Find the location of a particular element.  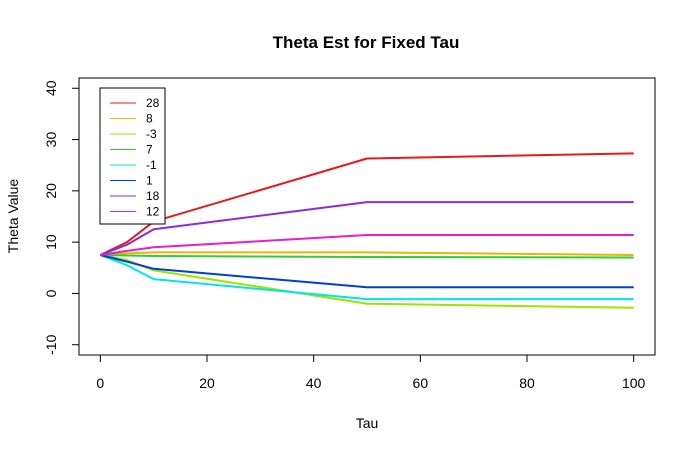

x-tick-label: 0 is located at coordinates (100, 383).